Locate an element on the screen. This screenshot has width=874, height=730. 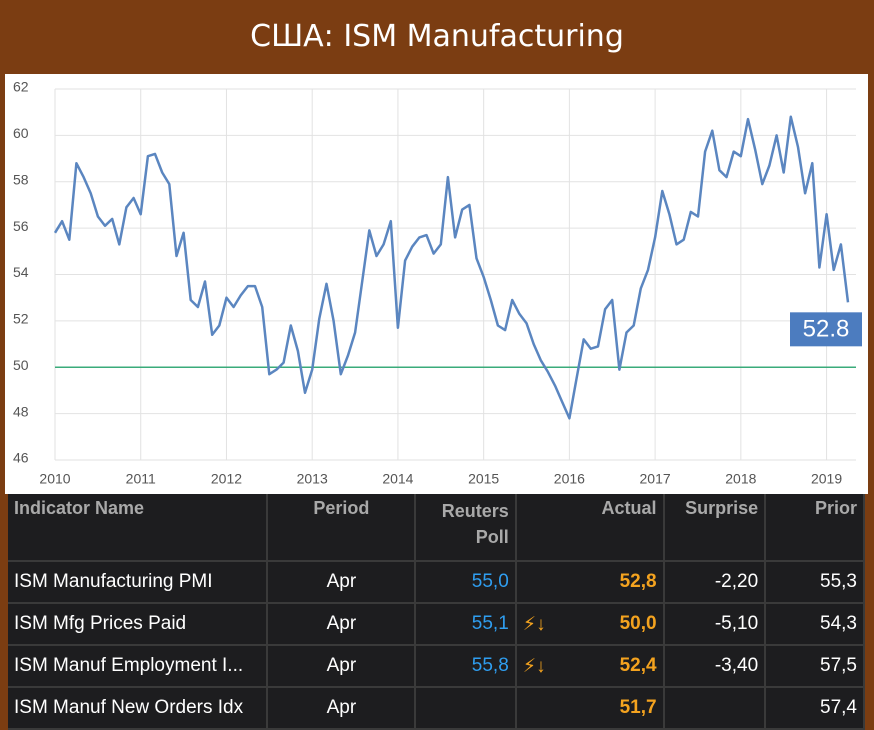
y-tick-label: 50 is located at coordinates (21, 365).